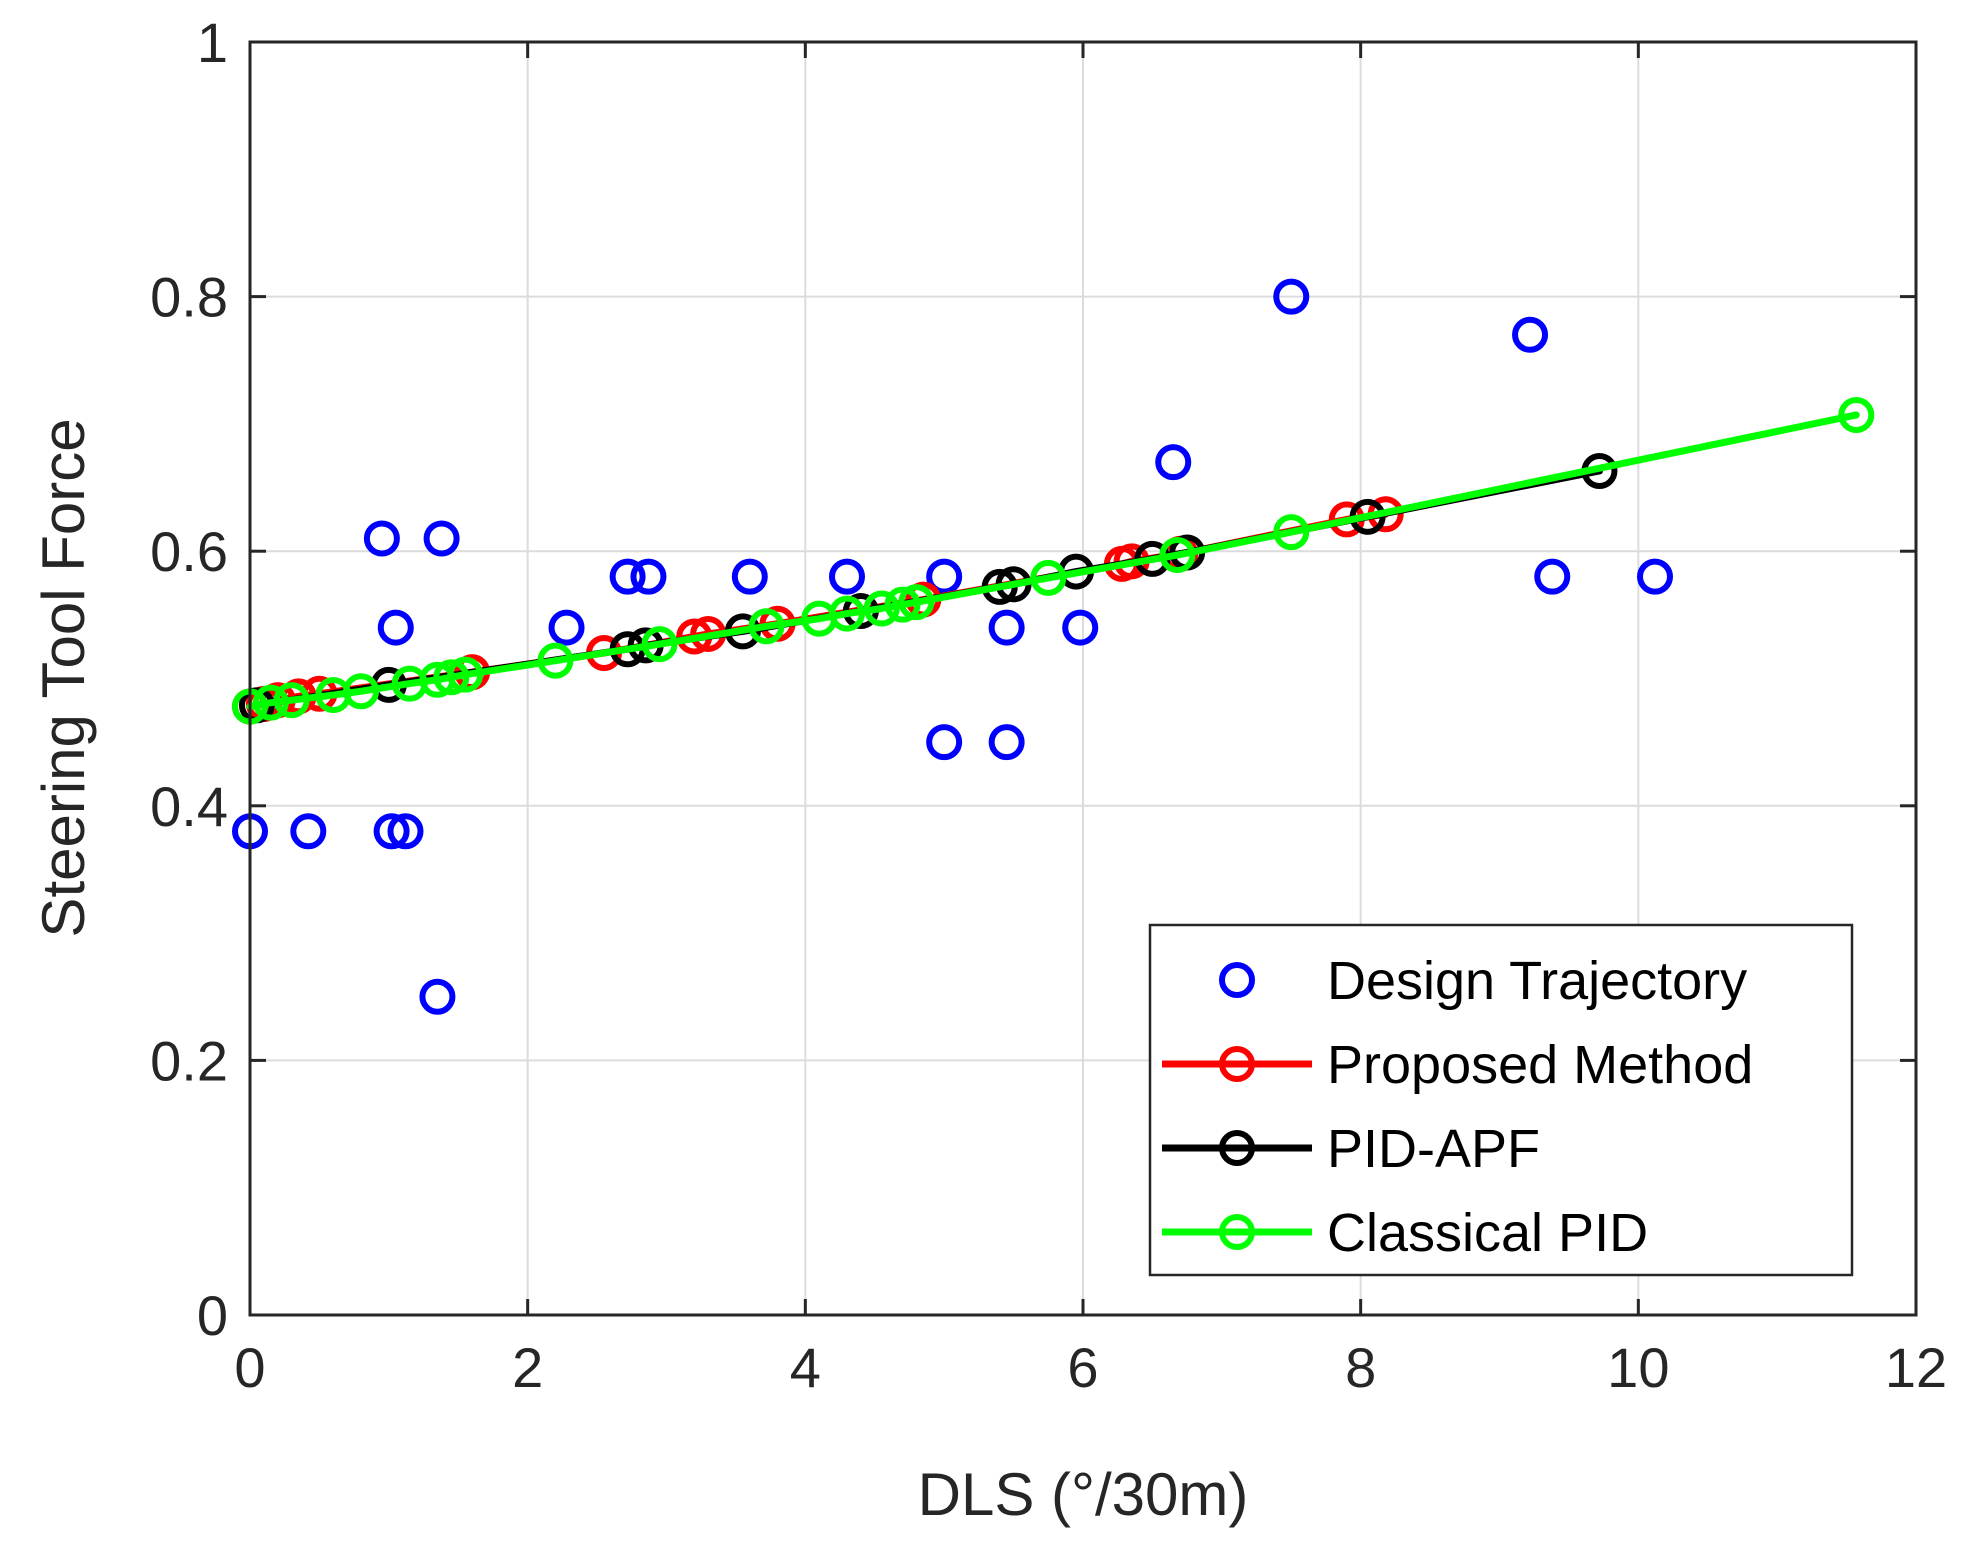 This screenshot has width=1968, height=1542. Describe the element at coordinates (1083, 1494) in the screenshot. I see `x-axis-label: DLS (°/30m)` at that location.